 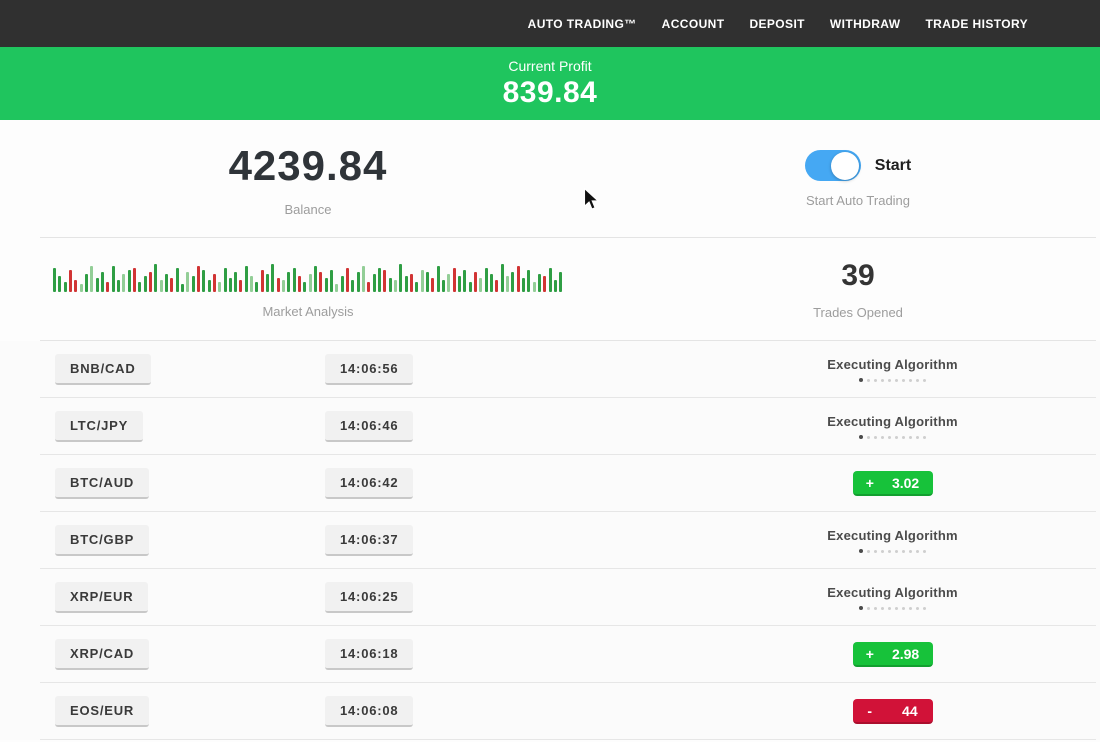 What do you see at coordinates (550, 597) in the screenshot?
I see `trade-row: XRP/EUR 14:06:25 Executing Algorithm` at bounding box center [550, 597].